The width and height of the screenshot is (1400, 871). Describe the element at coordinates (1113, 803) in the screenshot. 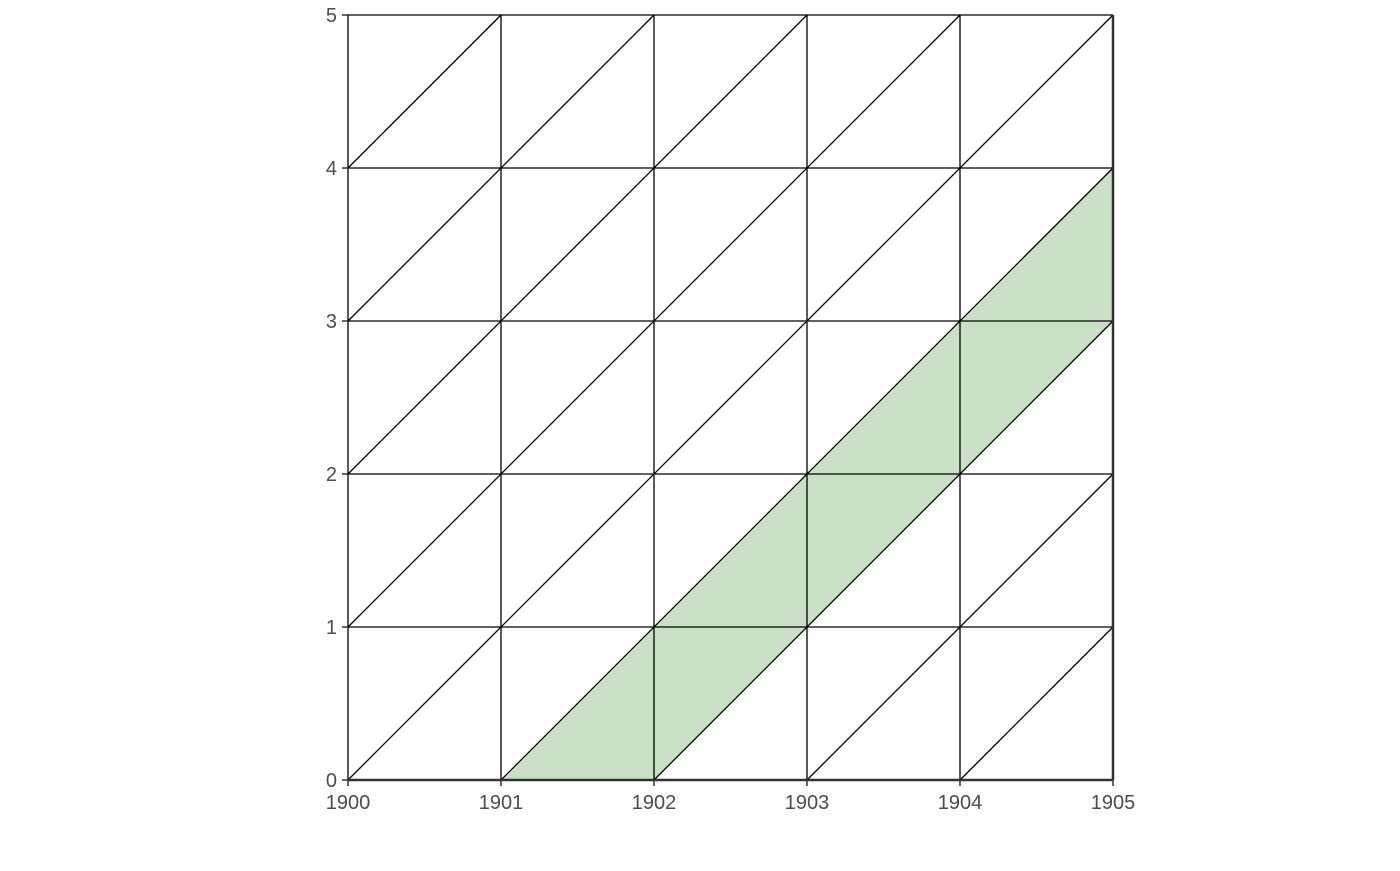

I see `x-tick-label: 1905` at that location.